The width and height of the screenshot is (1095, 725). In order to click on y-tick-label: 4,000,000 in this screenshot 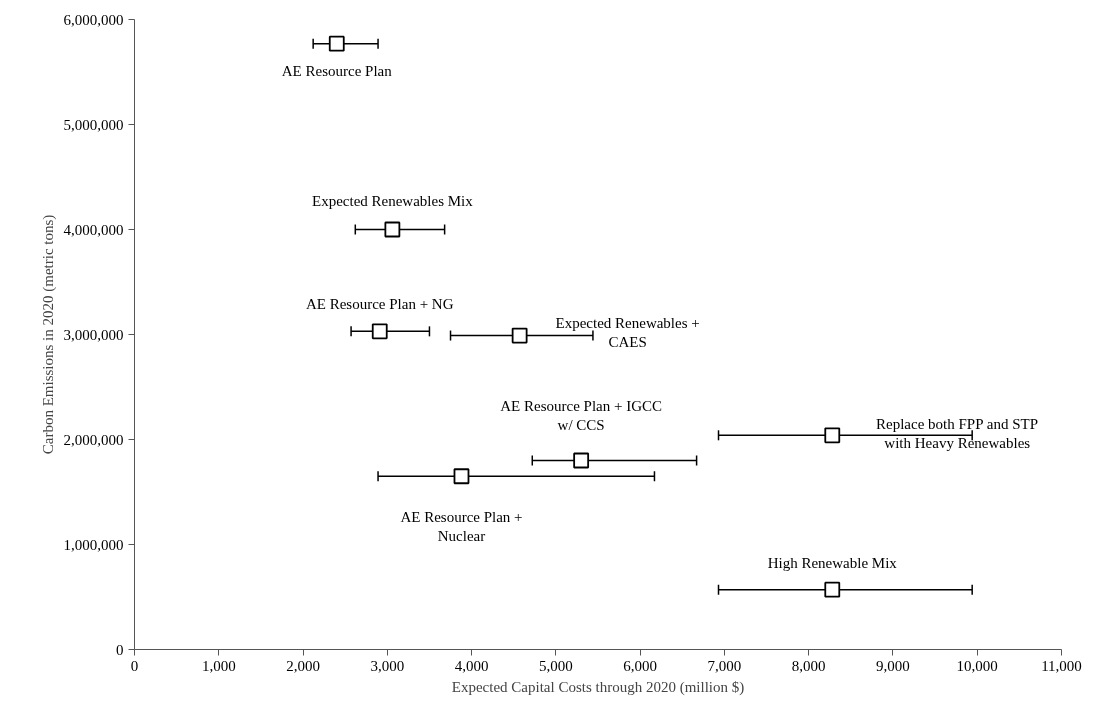, I will do `click(93, 229)`.